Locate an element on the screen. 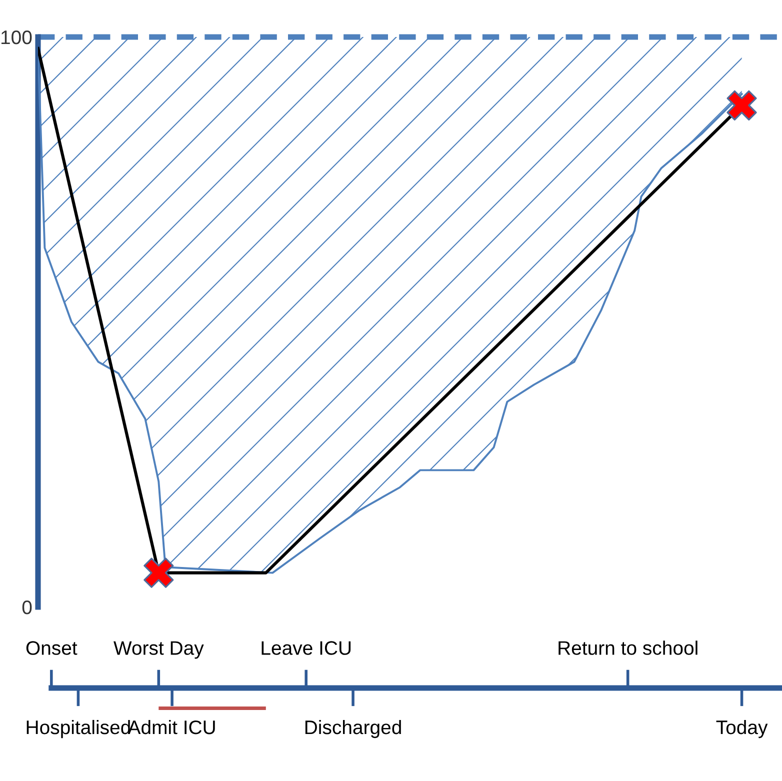  x-tick-label: Onset is located at coordinates (52, 648).